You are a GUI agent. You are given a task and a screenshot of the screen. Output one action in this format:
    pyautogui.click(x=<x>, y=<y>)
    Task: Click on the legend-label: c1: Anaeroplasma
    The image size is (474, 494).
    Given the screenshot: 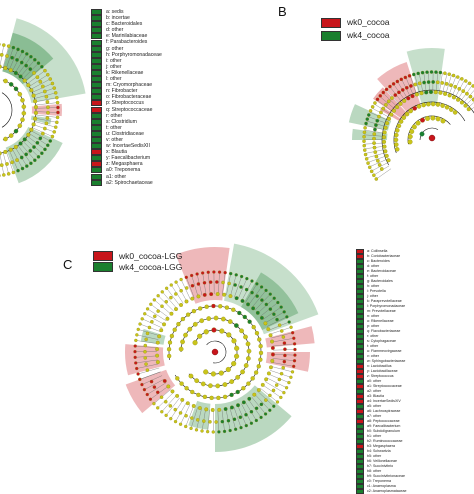 What is the action you would take?
    pyautogui.click(x=381, y=486)
    